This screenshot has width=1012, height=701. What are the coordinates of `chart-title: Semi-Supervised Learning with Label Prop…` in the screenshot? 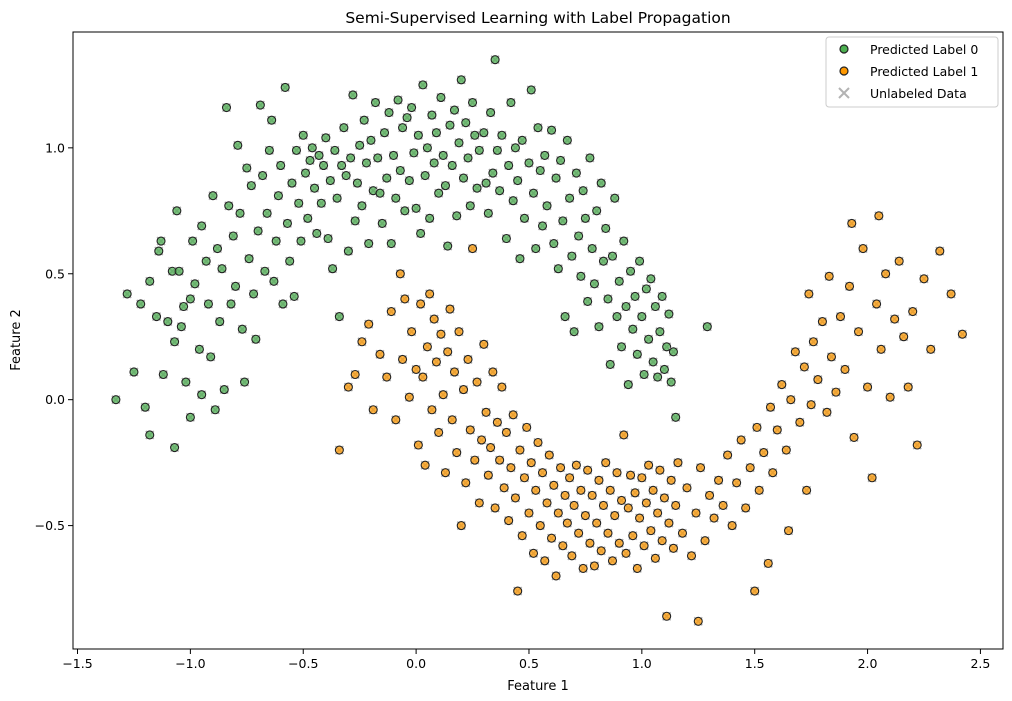 It's located at (537, 18).